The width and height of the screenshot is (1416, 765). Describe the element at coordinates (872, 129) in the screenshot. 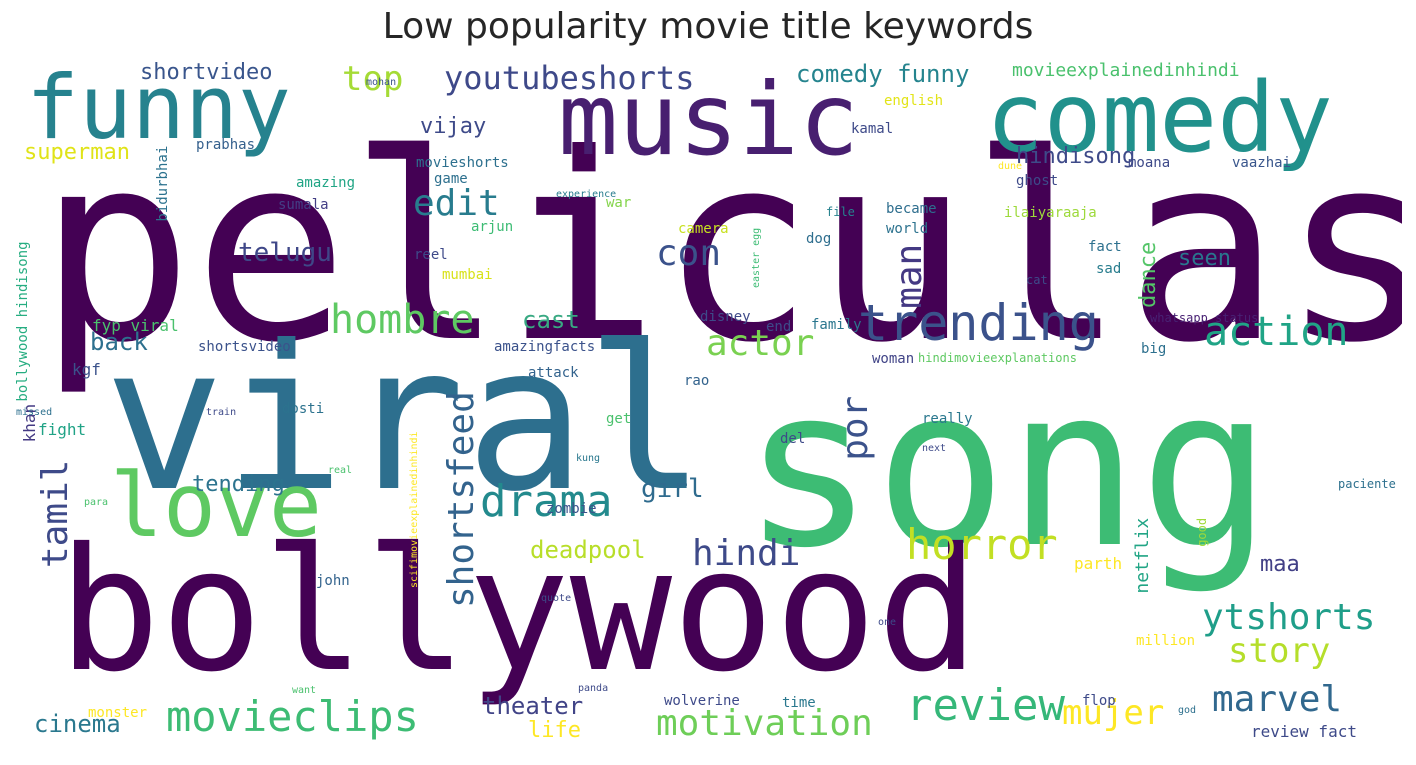

I see `word-kamal: kamal` at that location.